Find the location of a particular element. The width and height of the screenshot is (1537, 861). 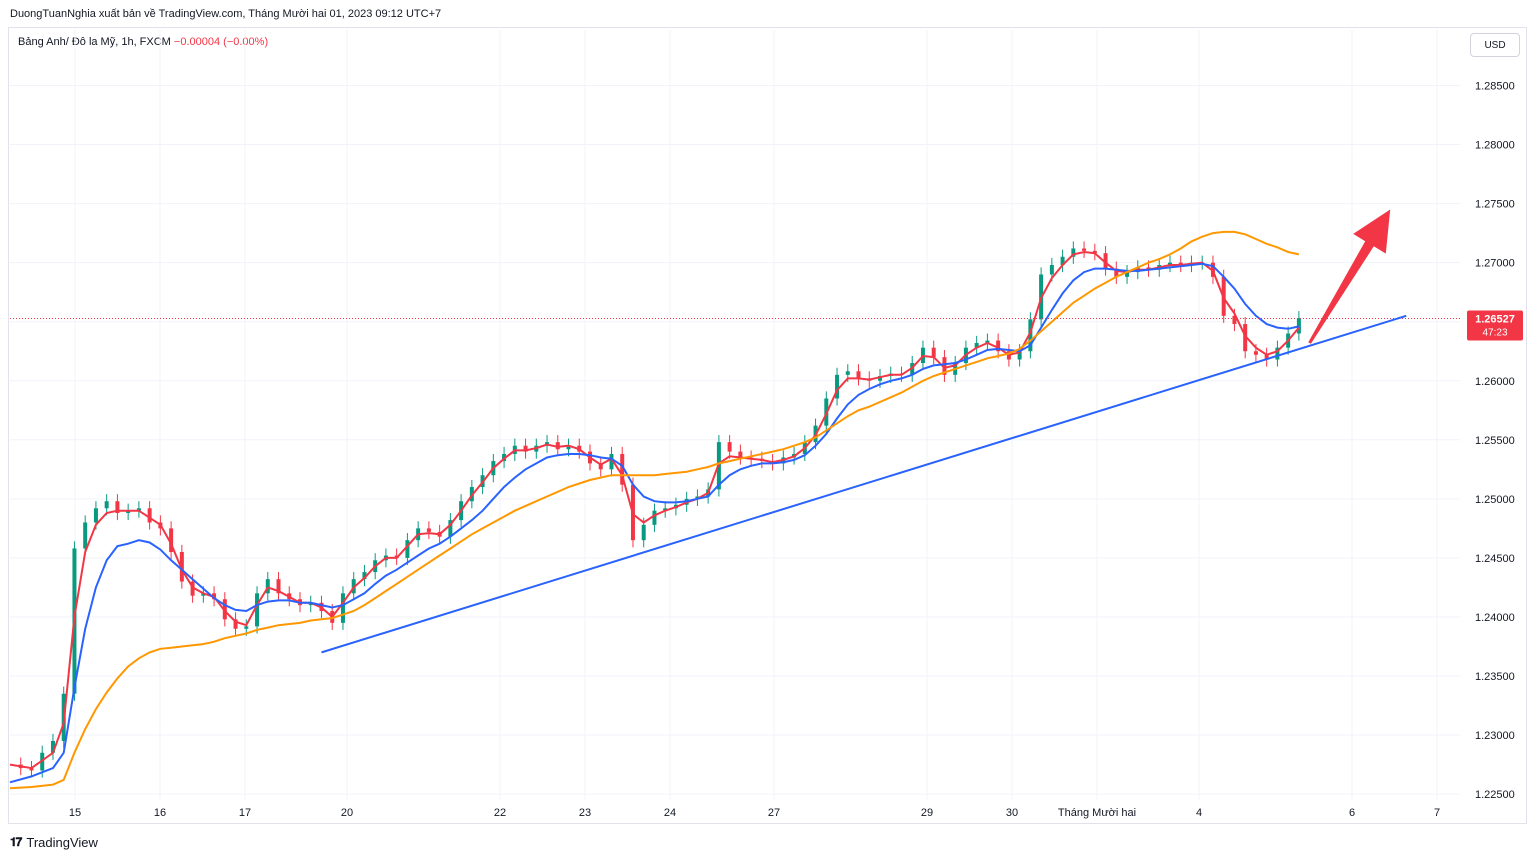

y-tick-label: 1.23000 is located at coordinates (1495, 736).